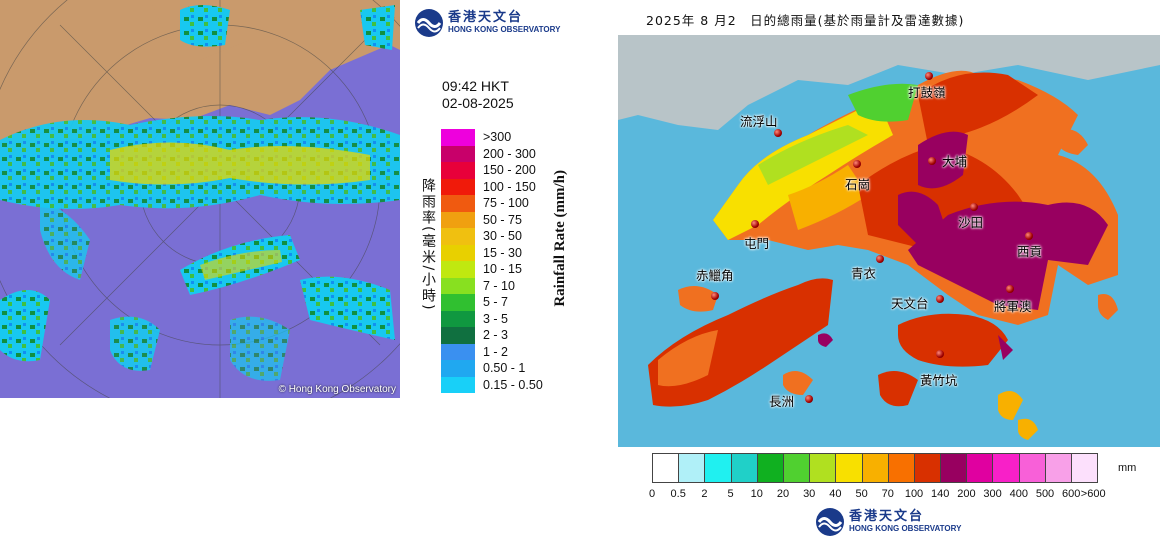  Describe the element at coordinates (782, 401) in the screenshot. I see `place-label: 長洲` at that location.